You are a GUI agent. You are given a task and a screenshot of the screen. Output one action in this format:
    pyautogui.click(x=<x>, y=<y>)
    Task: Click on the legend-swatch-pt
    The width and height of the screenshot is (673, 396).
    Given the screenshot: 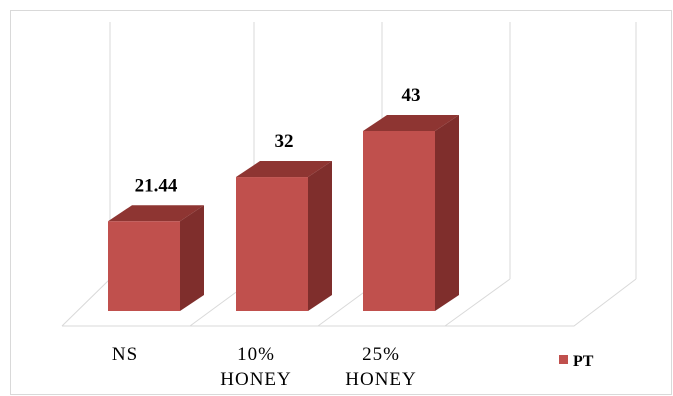 What is the action you would take?
    pyautogui.click(x=563, y=359)
    